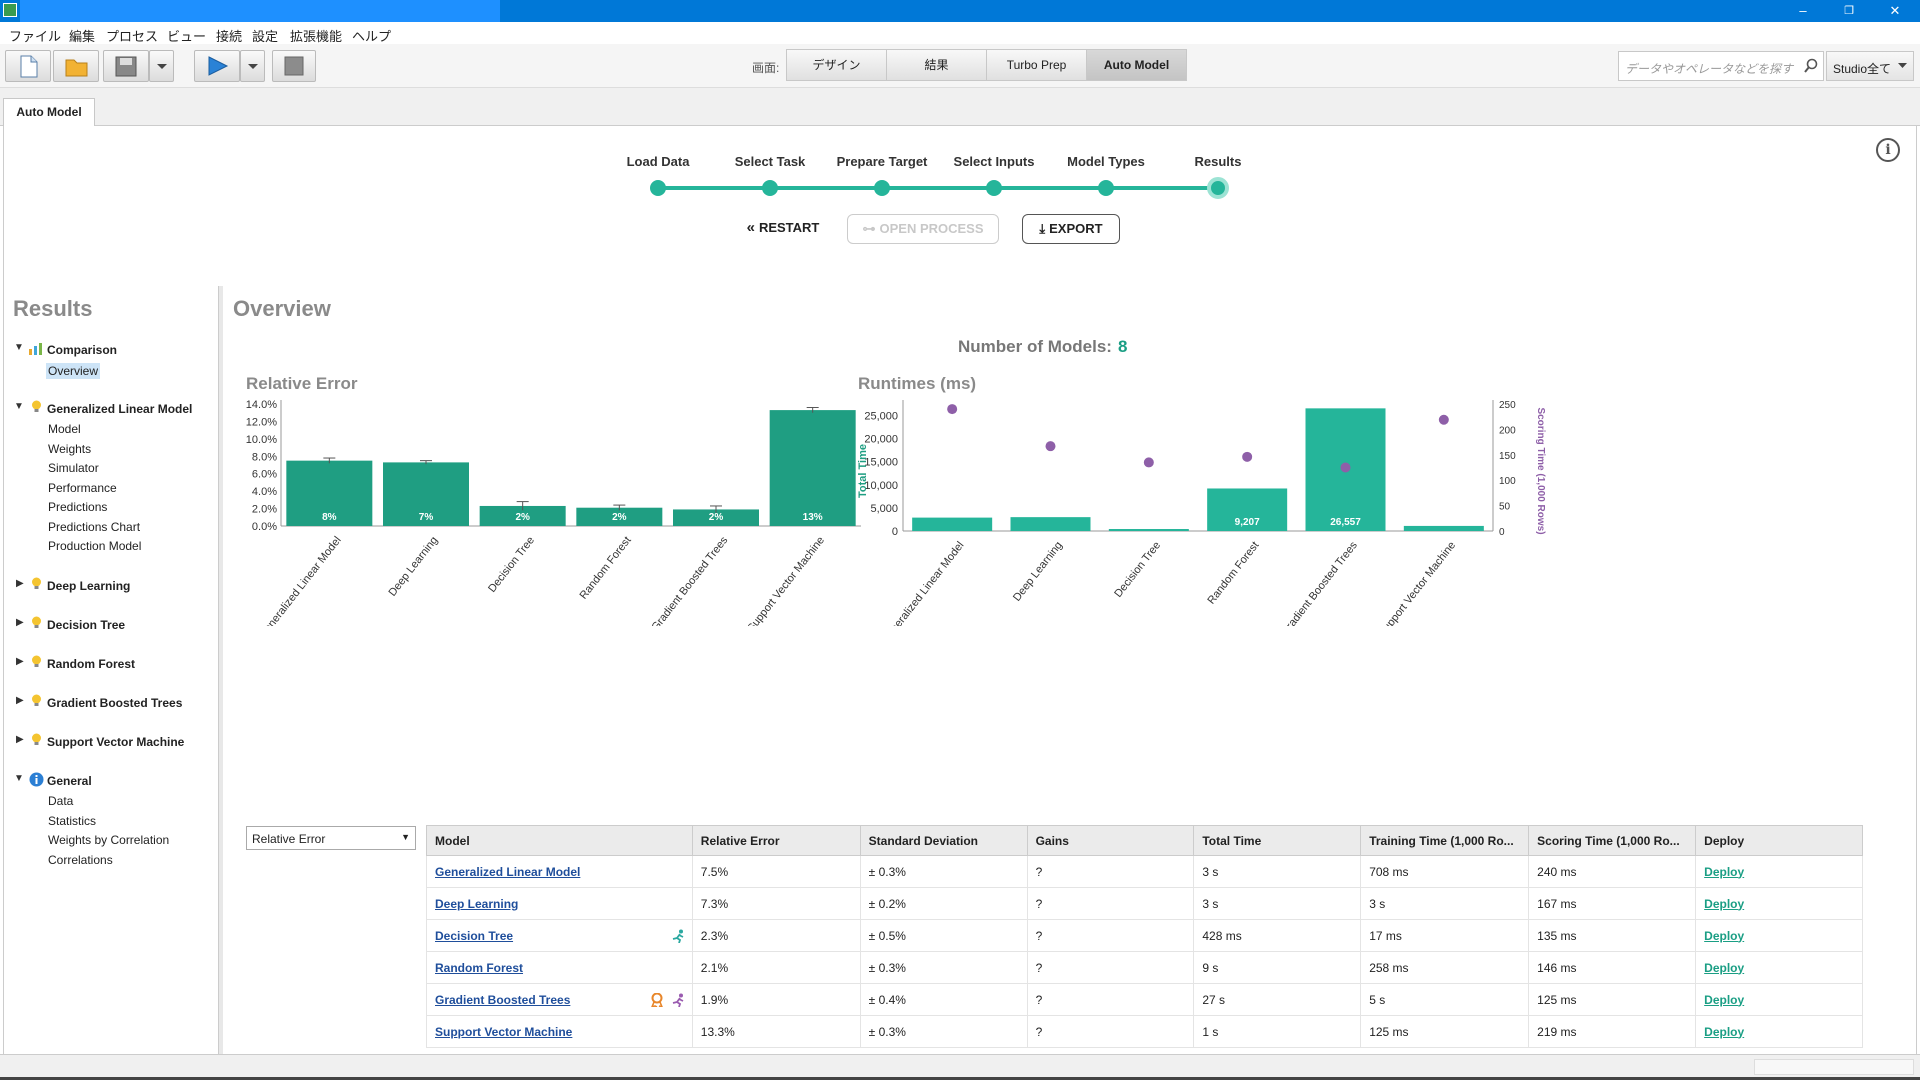 Image resolution: width=1920 pixels, height=1080 pixels. Describe the element at coordinates (73, 371) in the screenshot. I see `sidebar-item-overview: Overview` at that location.